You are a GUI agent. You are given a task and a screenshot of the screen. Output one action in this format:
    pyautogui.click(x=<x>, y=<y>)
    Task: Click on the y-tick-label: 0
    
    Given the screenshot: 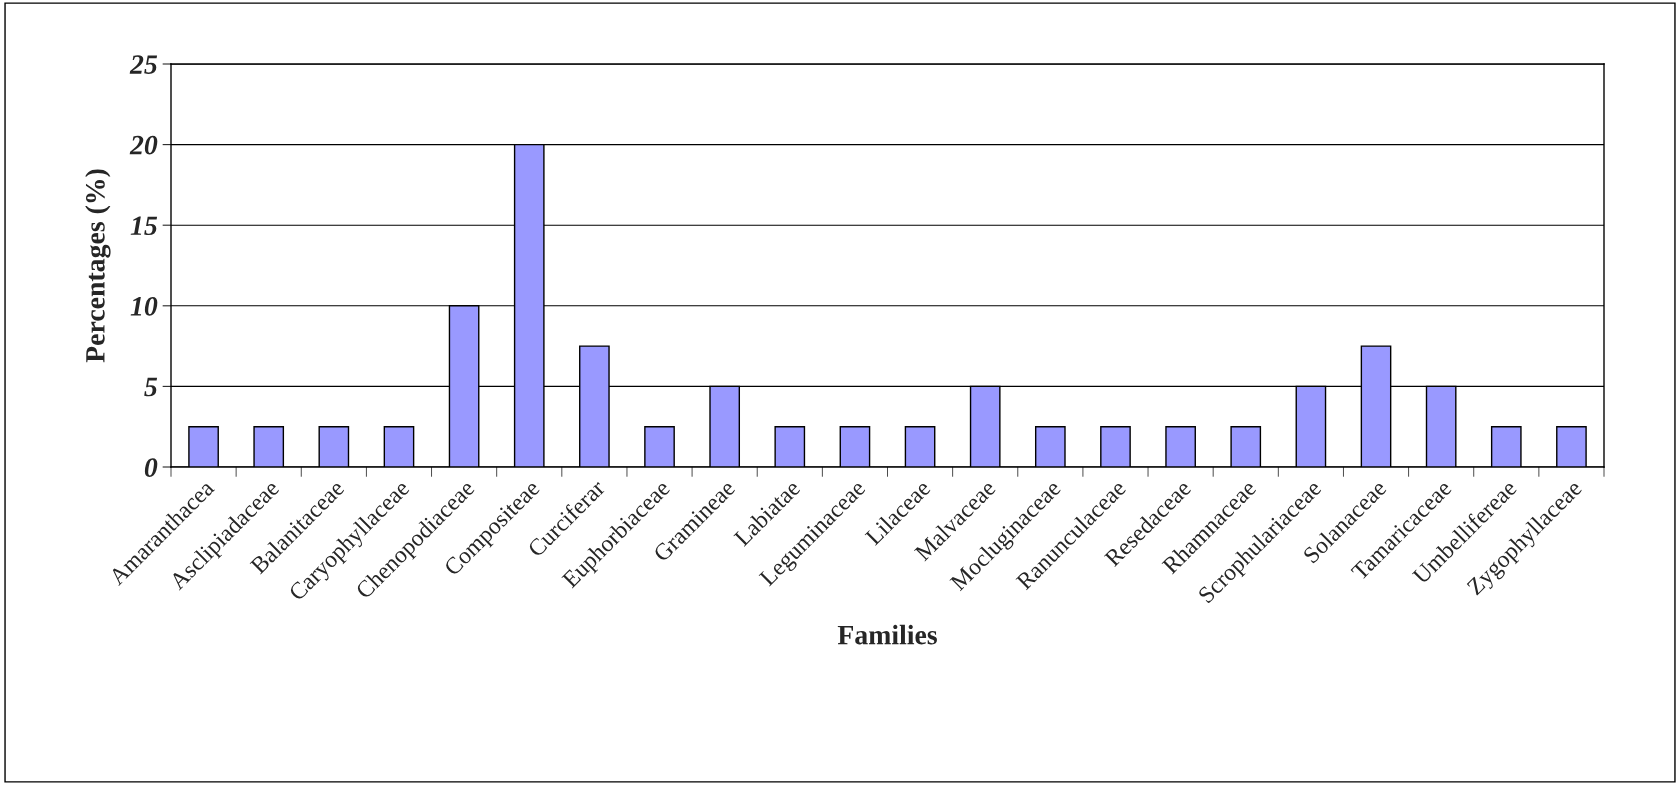 What is the action you would take?
    pyautogui.click(x=151, y=467)
    